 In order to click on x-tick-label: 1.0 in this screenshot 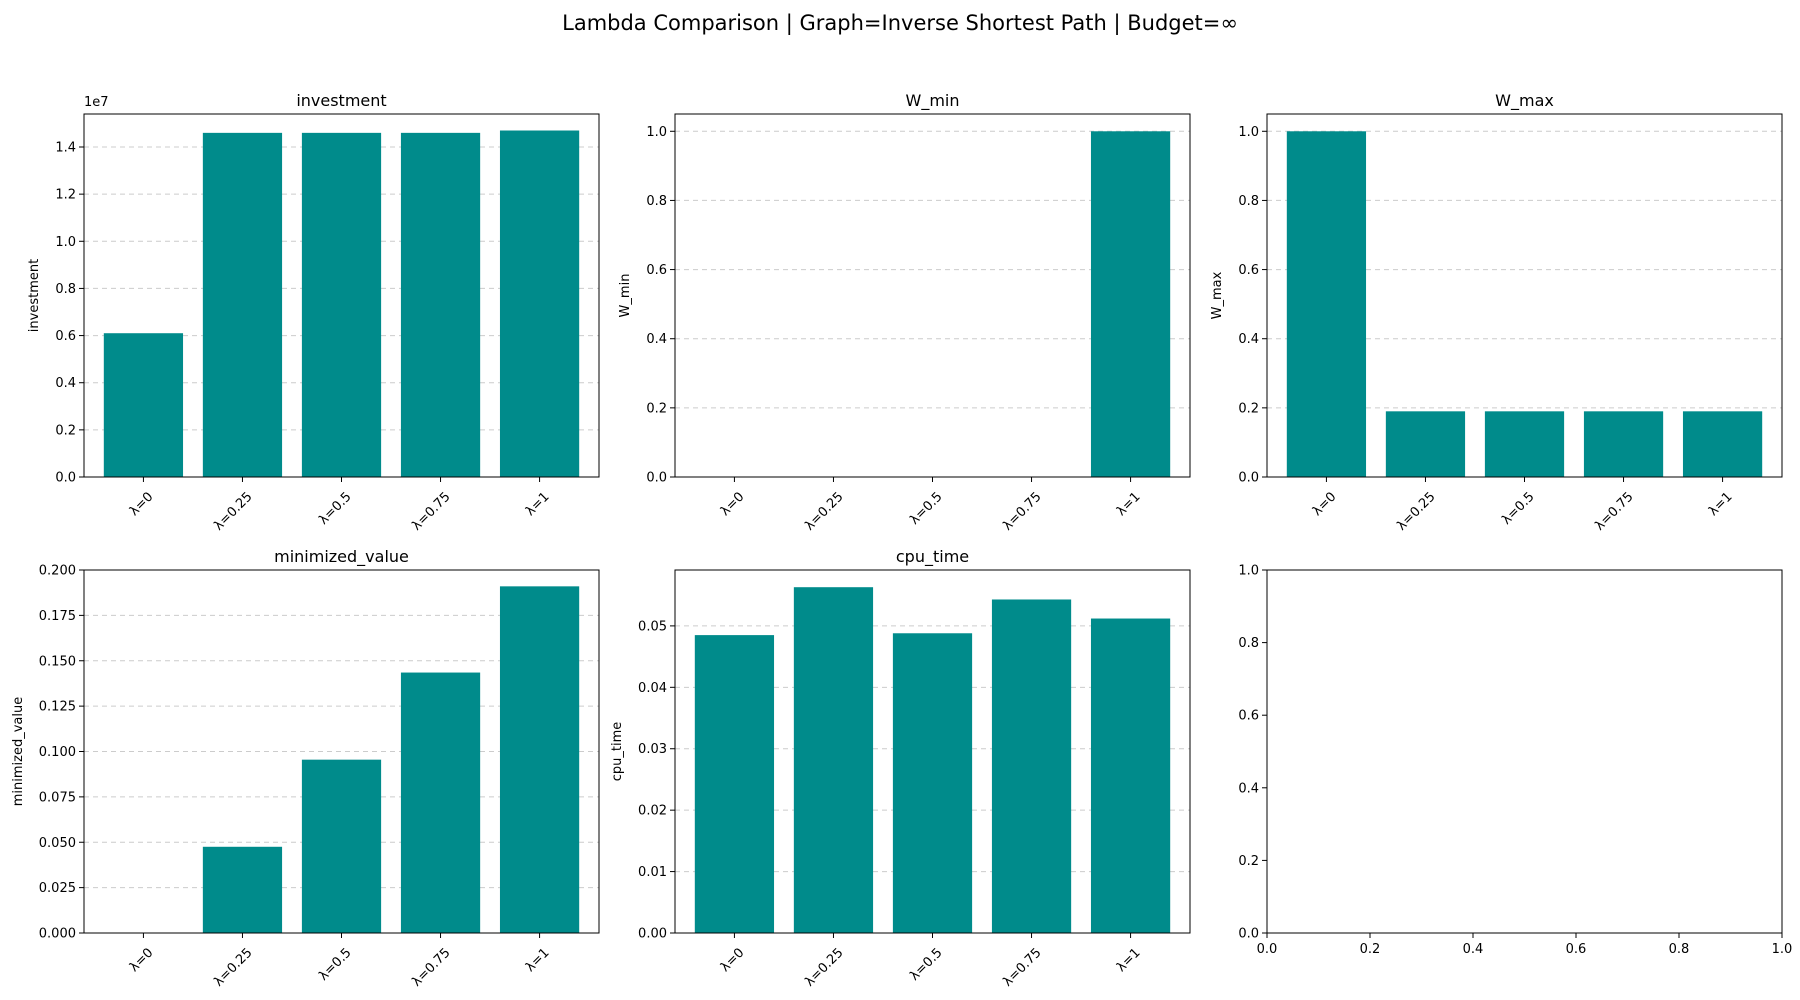, I will do `click(1782, 949)`.